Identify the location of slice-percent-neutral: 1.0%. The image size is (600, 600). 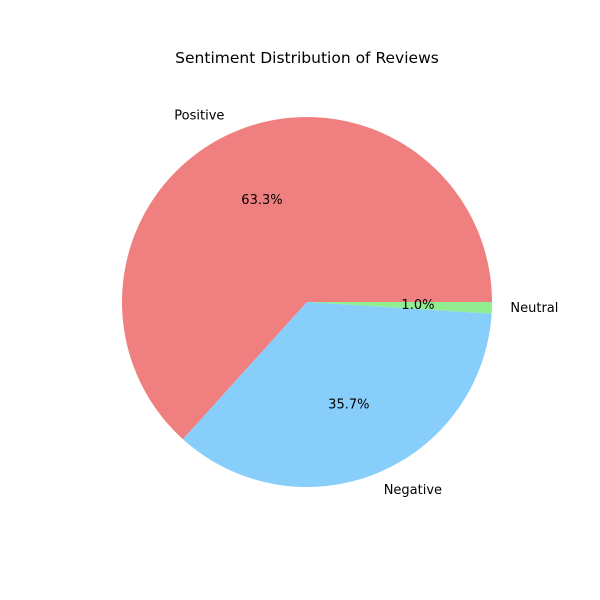
(417, 305).